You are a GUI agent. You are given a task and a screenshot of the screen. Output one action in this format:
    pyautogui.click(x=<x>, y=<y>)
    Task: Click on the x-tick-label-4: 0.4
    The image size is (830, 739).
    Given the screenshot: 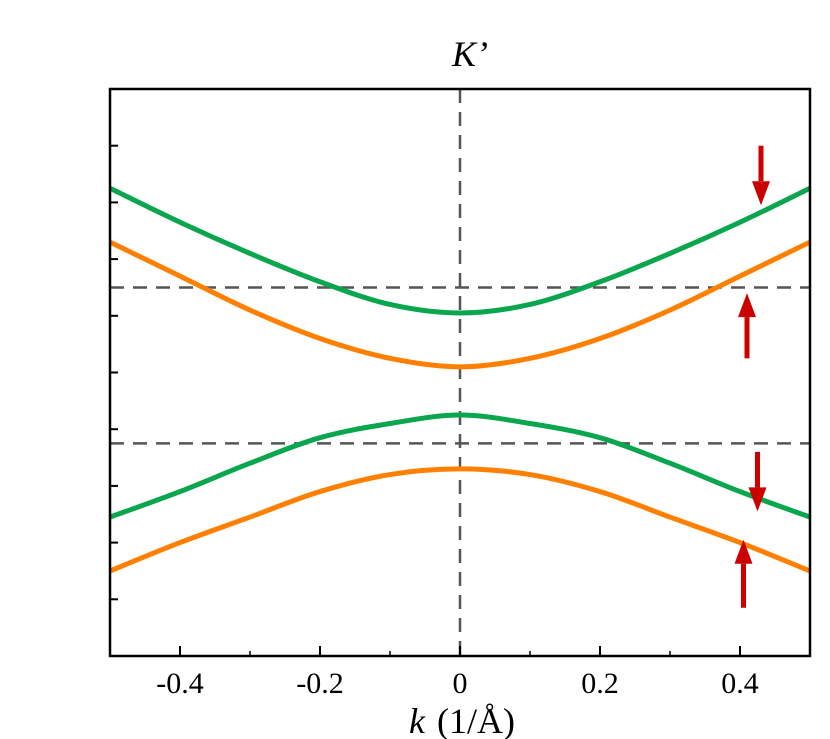 What is the action you would take?
    pyautogui.click(x=740, y=683)
    